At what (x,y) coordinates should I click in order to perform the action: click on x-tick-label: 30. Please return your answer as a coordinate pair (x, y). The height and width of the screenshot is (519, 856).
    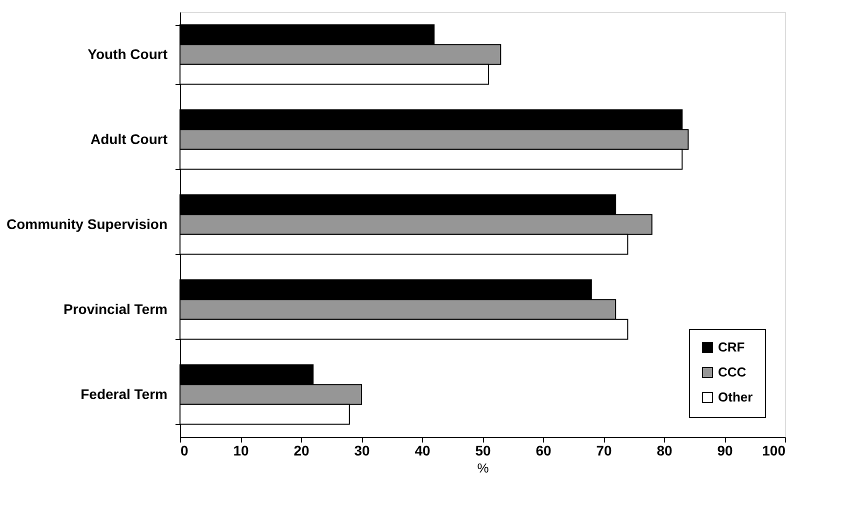
    Looking at the image, I should click on (362, 450).